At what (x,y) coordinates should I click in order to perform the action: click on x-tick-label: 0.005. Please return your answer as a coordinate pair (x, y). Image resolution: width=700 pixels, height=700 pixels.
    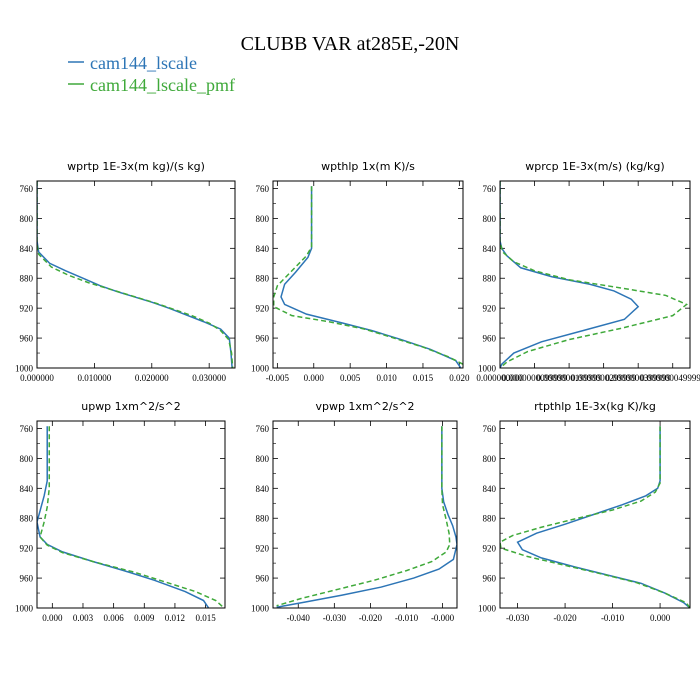
    Looking at the image, I should click on (350, 378).